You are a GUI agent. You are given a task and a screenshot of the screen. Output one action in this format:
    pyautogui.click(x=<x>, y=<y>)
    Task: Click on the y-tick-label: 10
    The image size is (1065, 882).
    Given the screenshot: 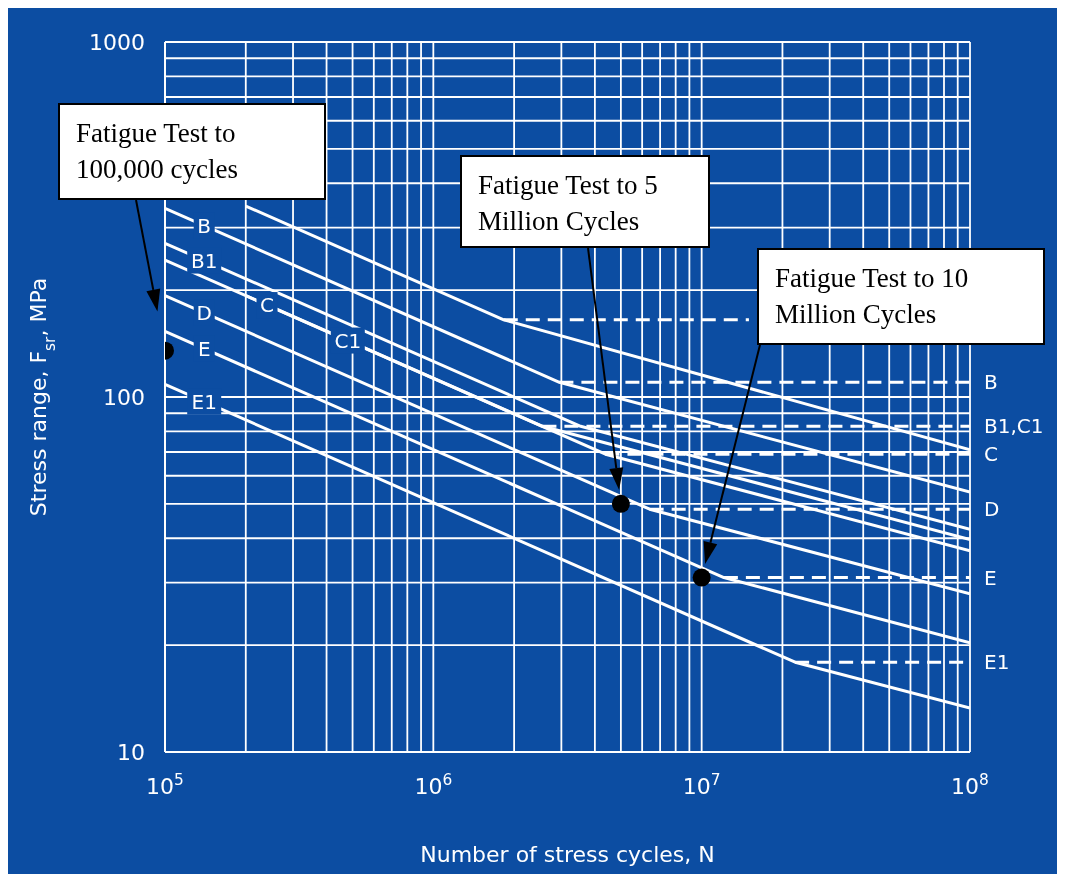 What is the action you would take?
    pyautogui.click(x=131, y=752)
    